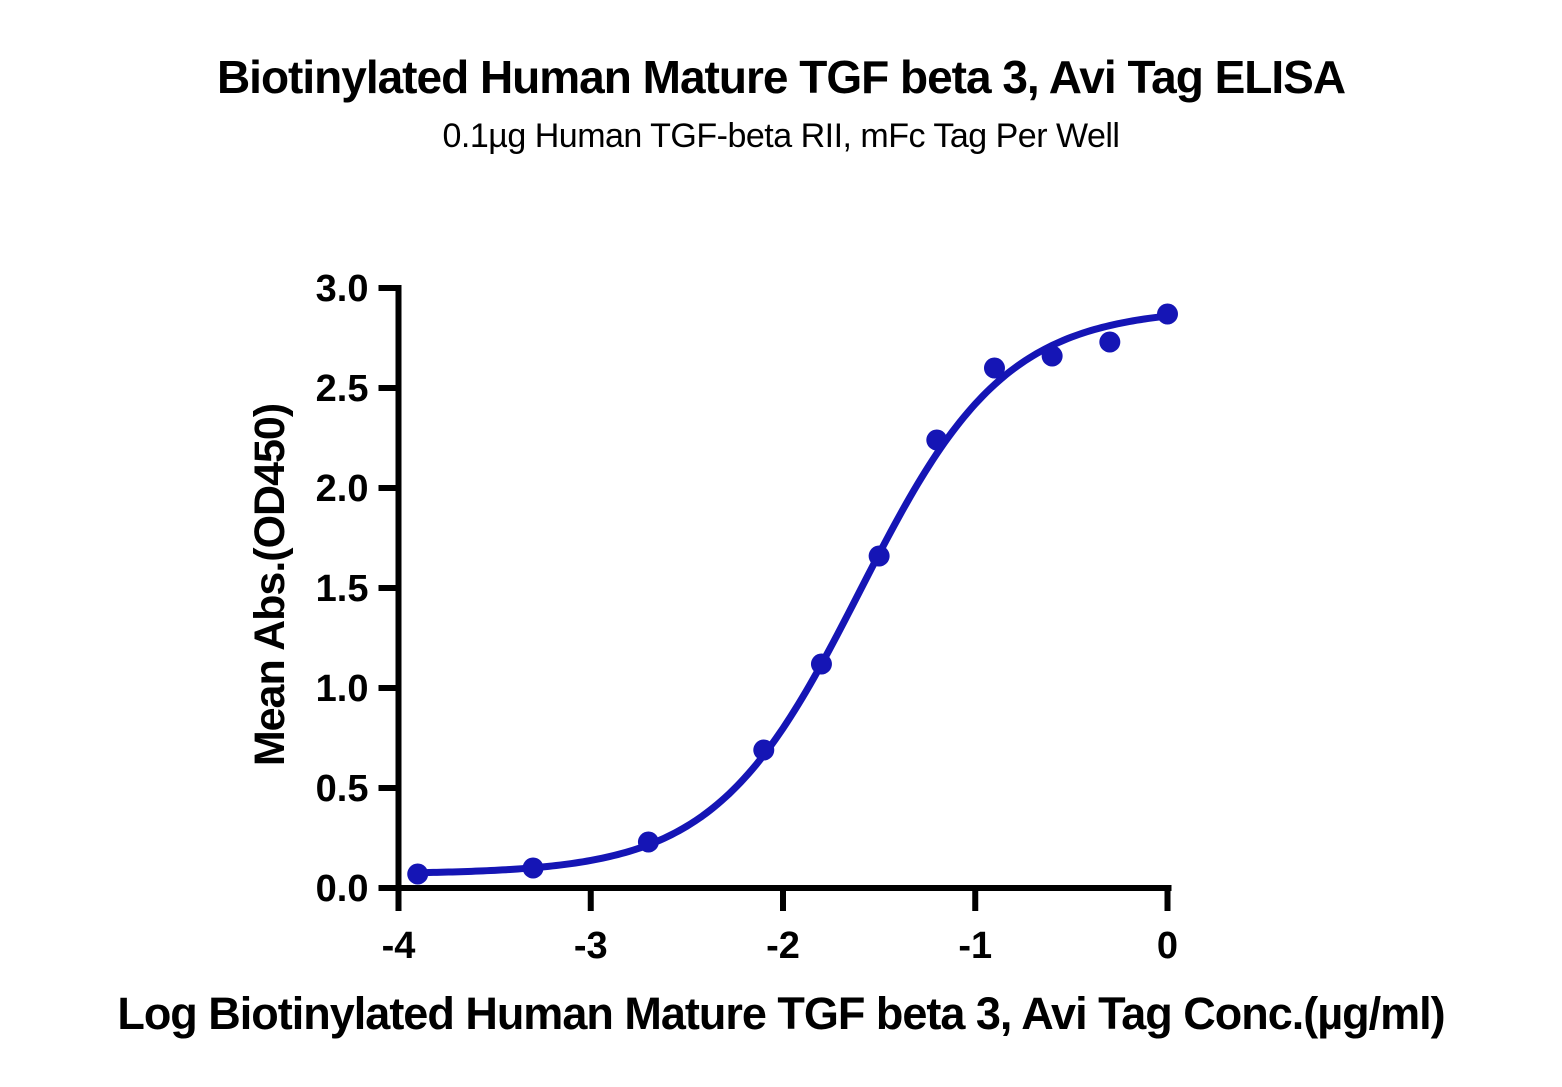 The height and width of the screenshot is (1087, 1562). Describe the element at coordinates (1167, 946) in the screenshot. I see `x-tick-label: 0` at that location.